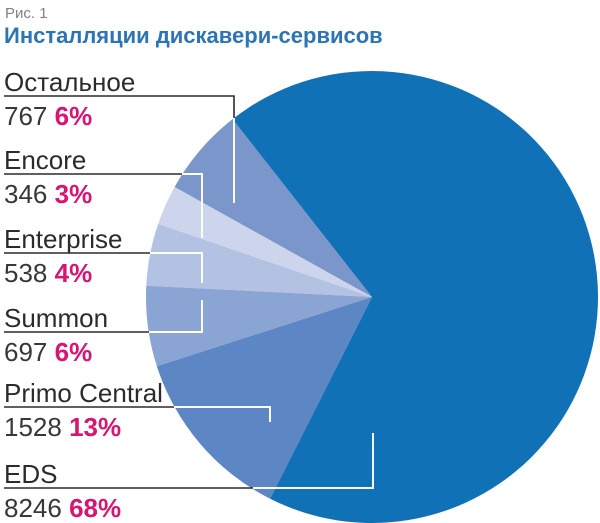  Describe the element at coordinates (192, 205) in the screenshot. I see `callout-line-inner-encore` at that location.